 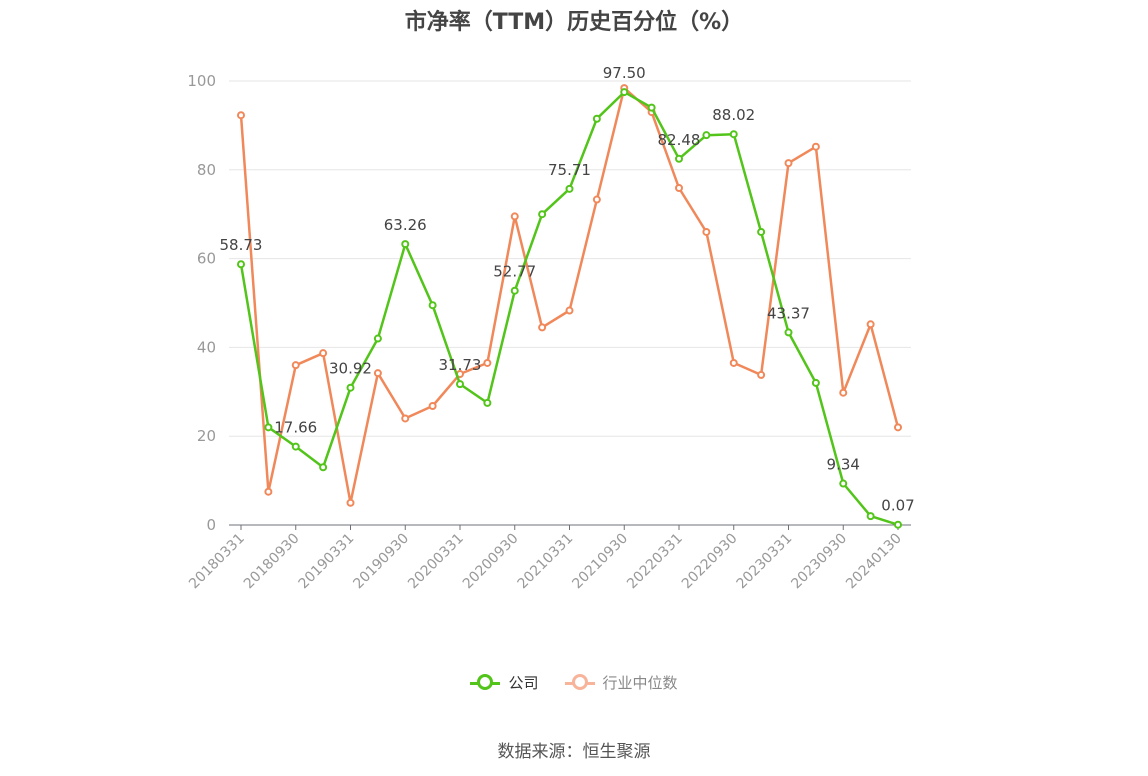 What do you see at coordinates (523, 683) in the screenshot?
I see `legend-company-label: 公司` at bounding box center [523, 683].